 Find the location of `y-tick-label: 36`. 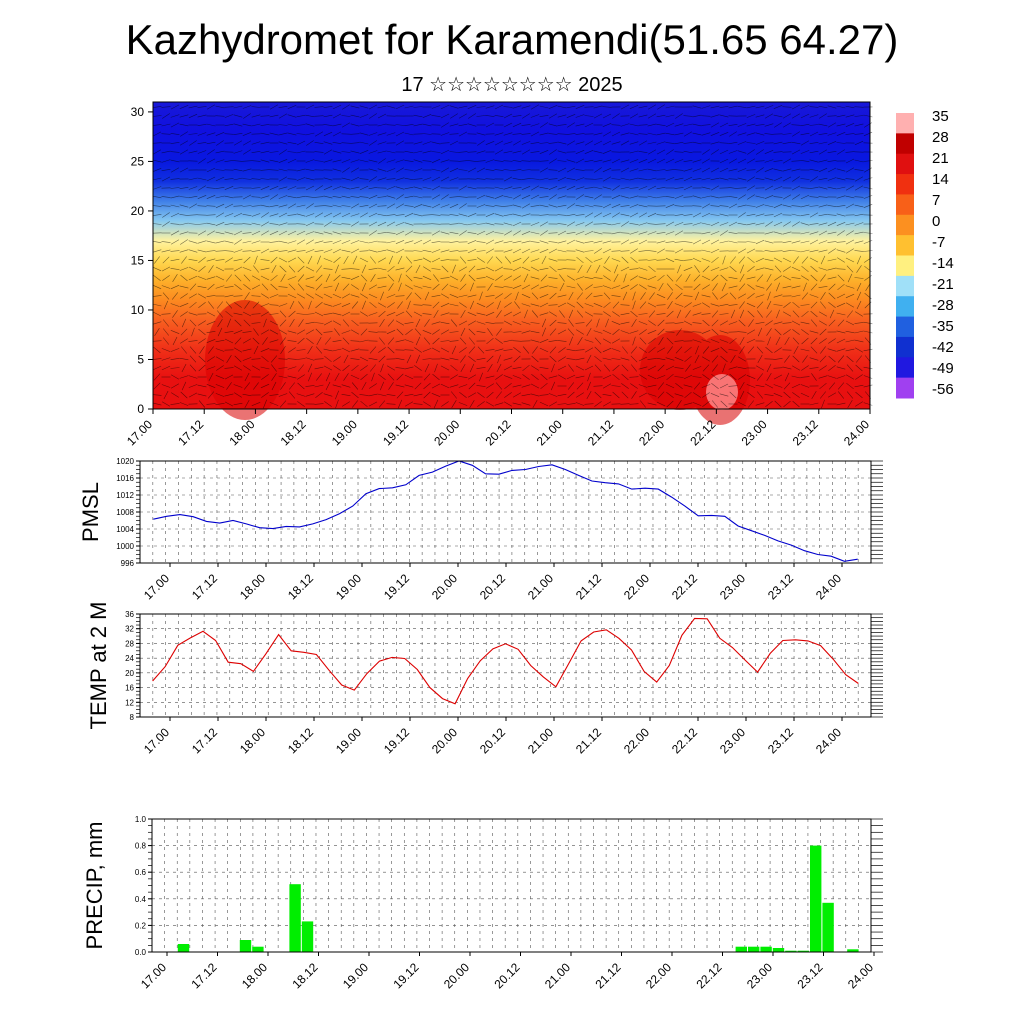

y-tick-label: 36 is located at coordinates (129, 614).